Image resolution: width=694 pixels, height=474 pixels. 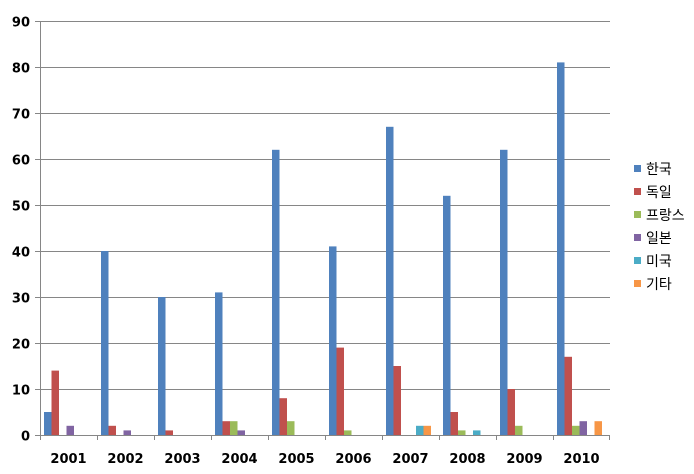 I want to click on y-tick-label: 0, so click(x=25, y=437).